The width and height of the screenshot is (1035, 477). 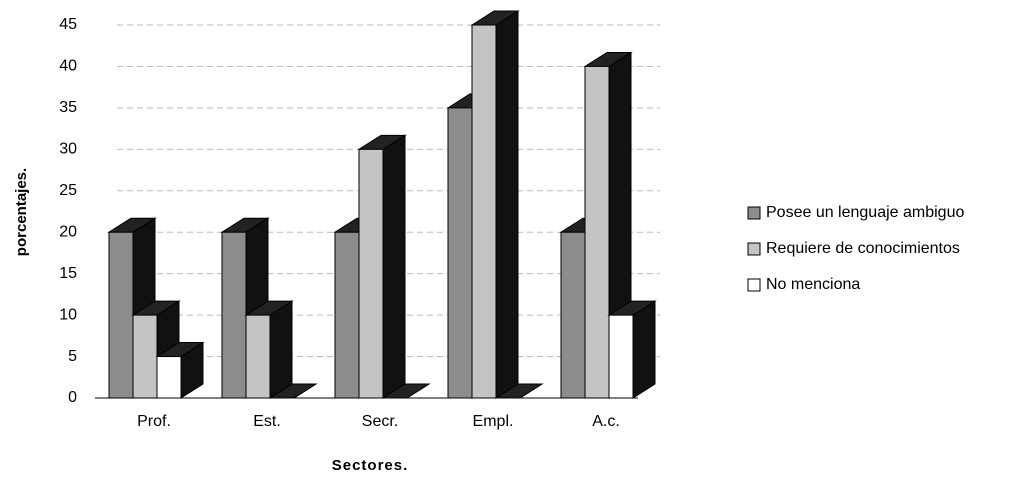 What do you see at coordinates (370, 465) in the screenshot?
I see `x-axis-label: Sectores.` at bounding box center [370, 465].